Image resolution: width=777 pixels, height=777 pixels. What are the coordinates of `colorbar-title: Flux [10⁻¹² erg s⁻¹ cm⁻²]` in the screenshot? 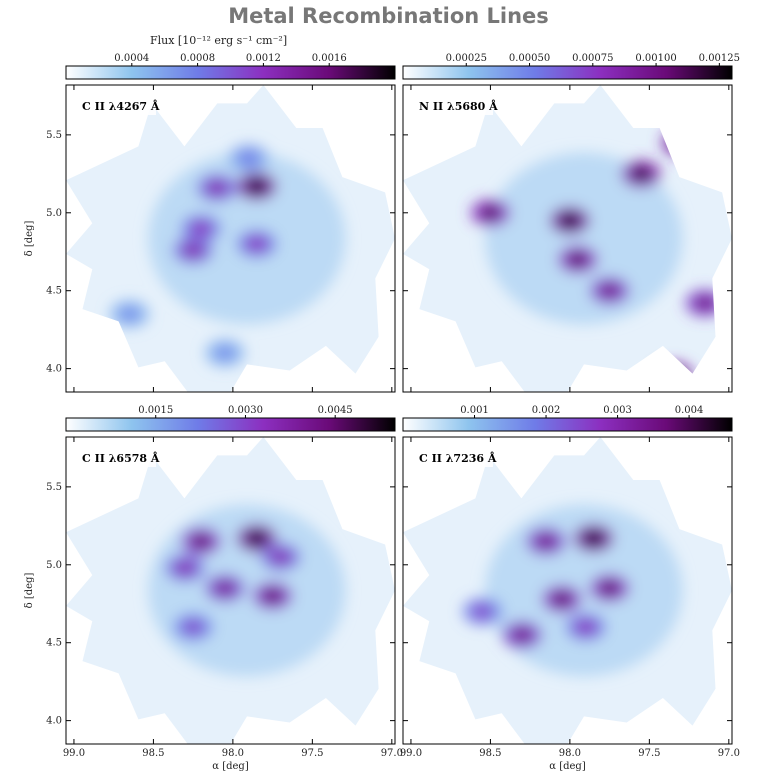 It's located at (219, 40).